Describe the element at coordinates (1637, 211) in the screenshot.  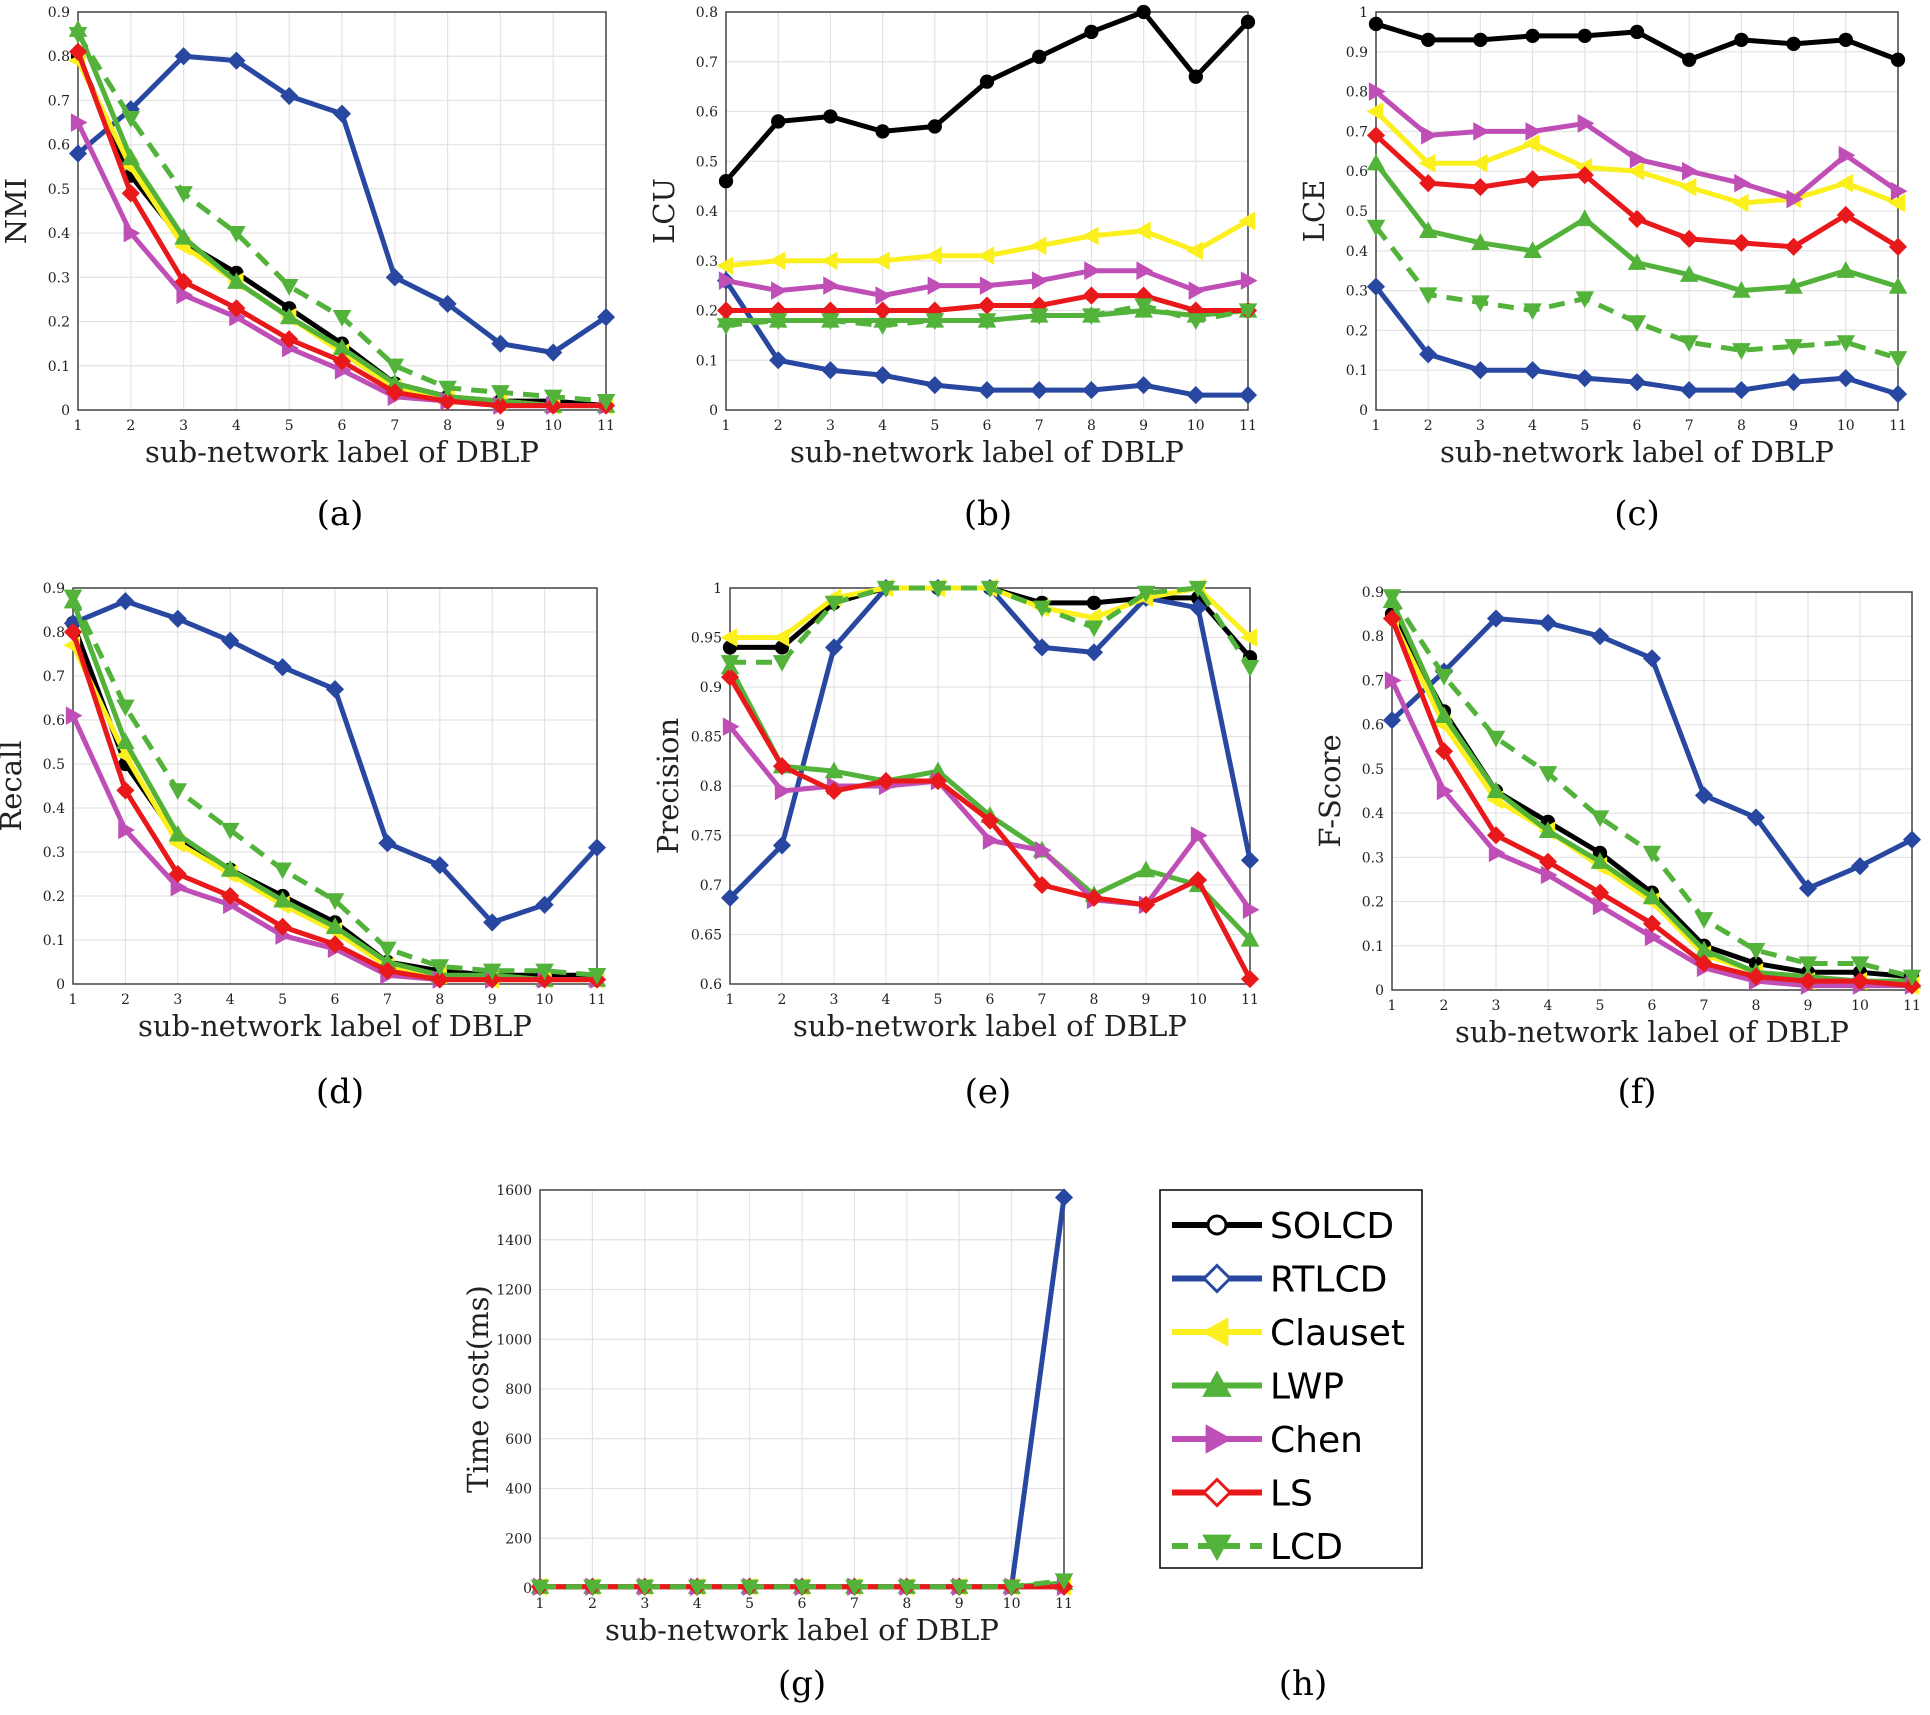
I see `axes-box-c` at that location.